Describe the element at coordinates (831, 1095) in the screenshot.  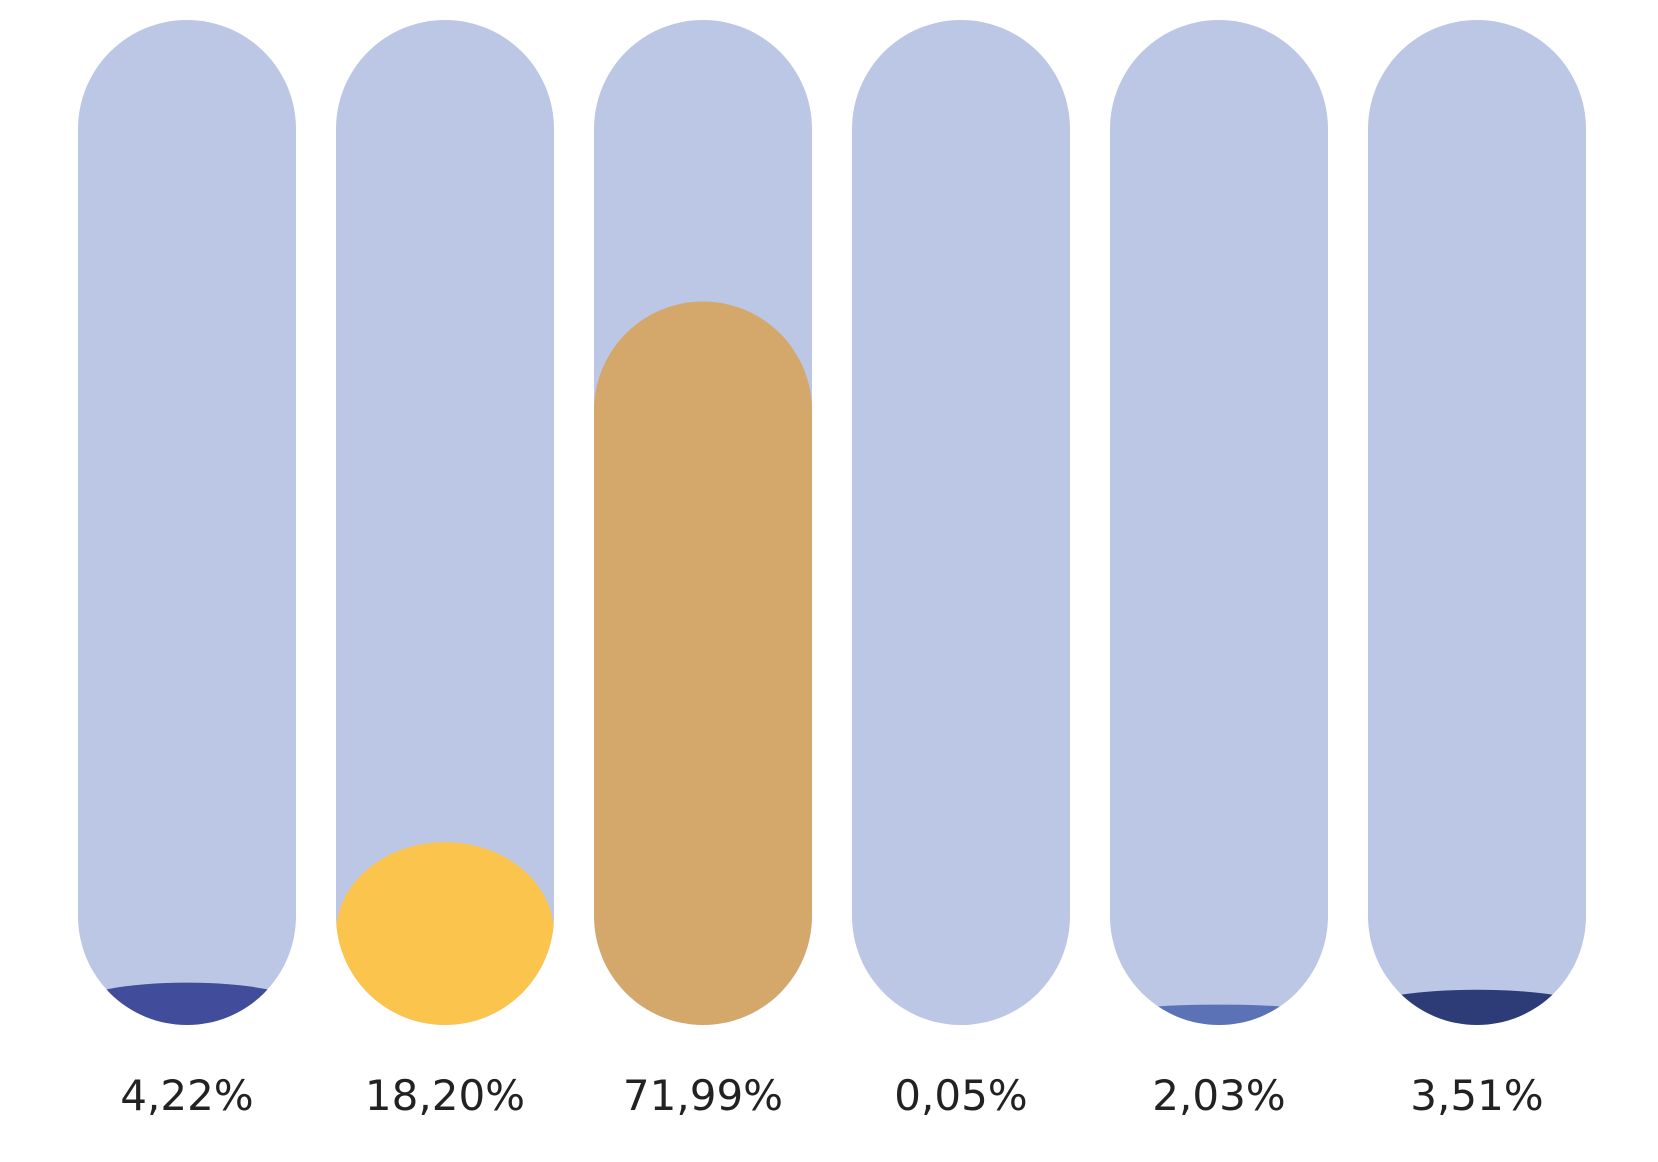
I see `labels-group: 4,22% 18,20% 71,99% 0,05% 2,03% 3,51%` at that location.